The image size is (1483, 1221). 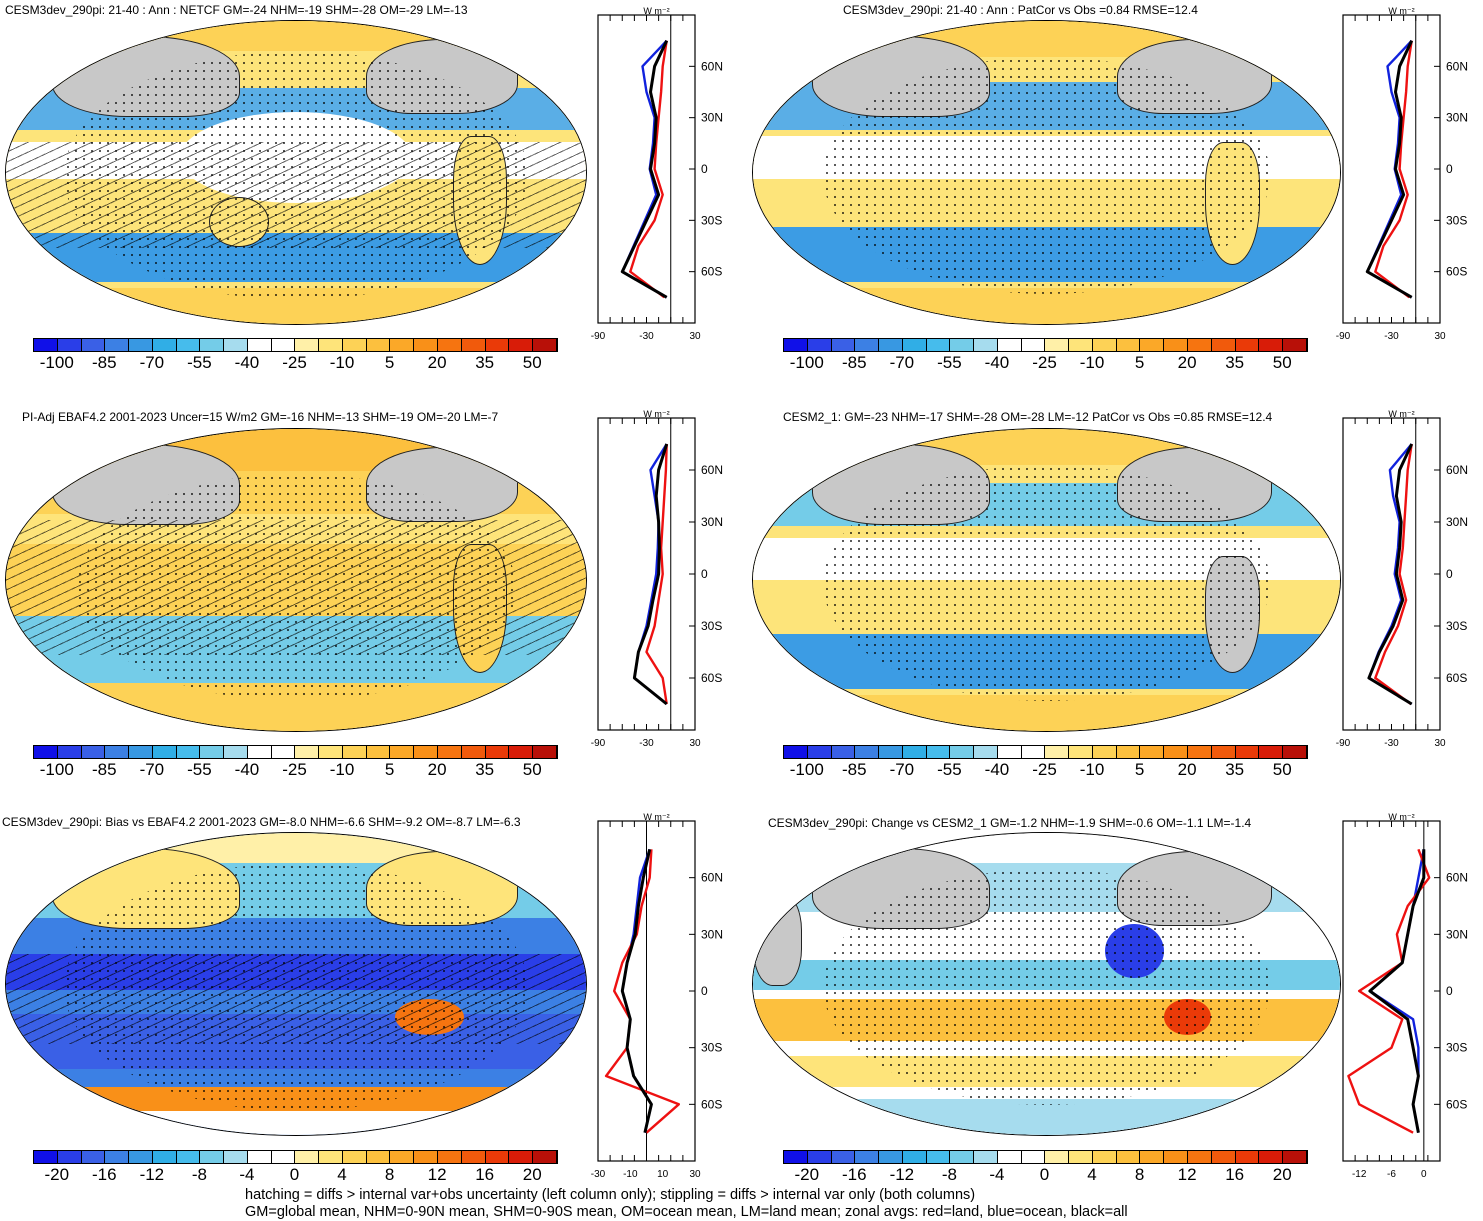 What do you see at coordinates (1389, 991) in the screenshot?
I see `zonal-line-land` at bounding box center [1389, 991].